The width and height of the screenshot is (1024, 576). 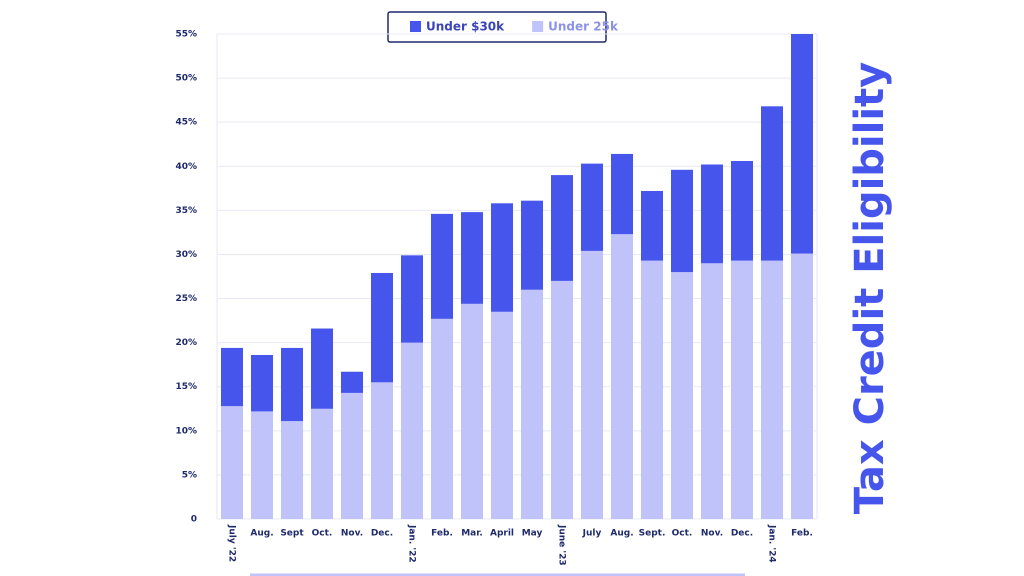 What do you see at coordinates (186, 387) in the screenshot?
I see `y-tick-label: 15%` at bounding box center [186, 387].